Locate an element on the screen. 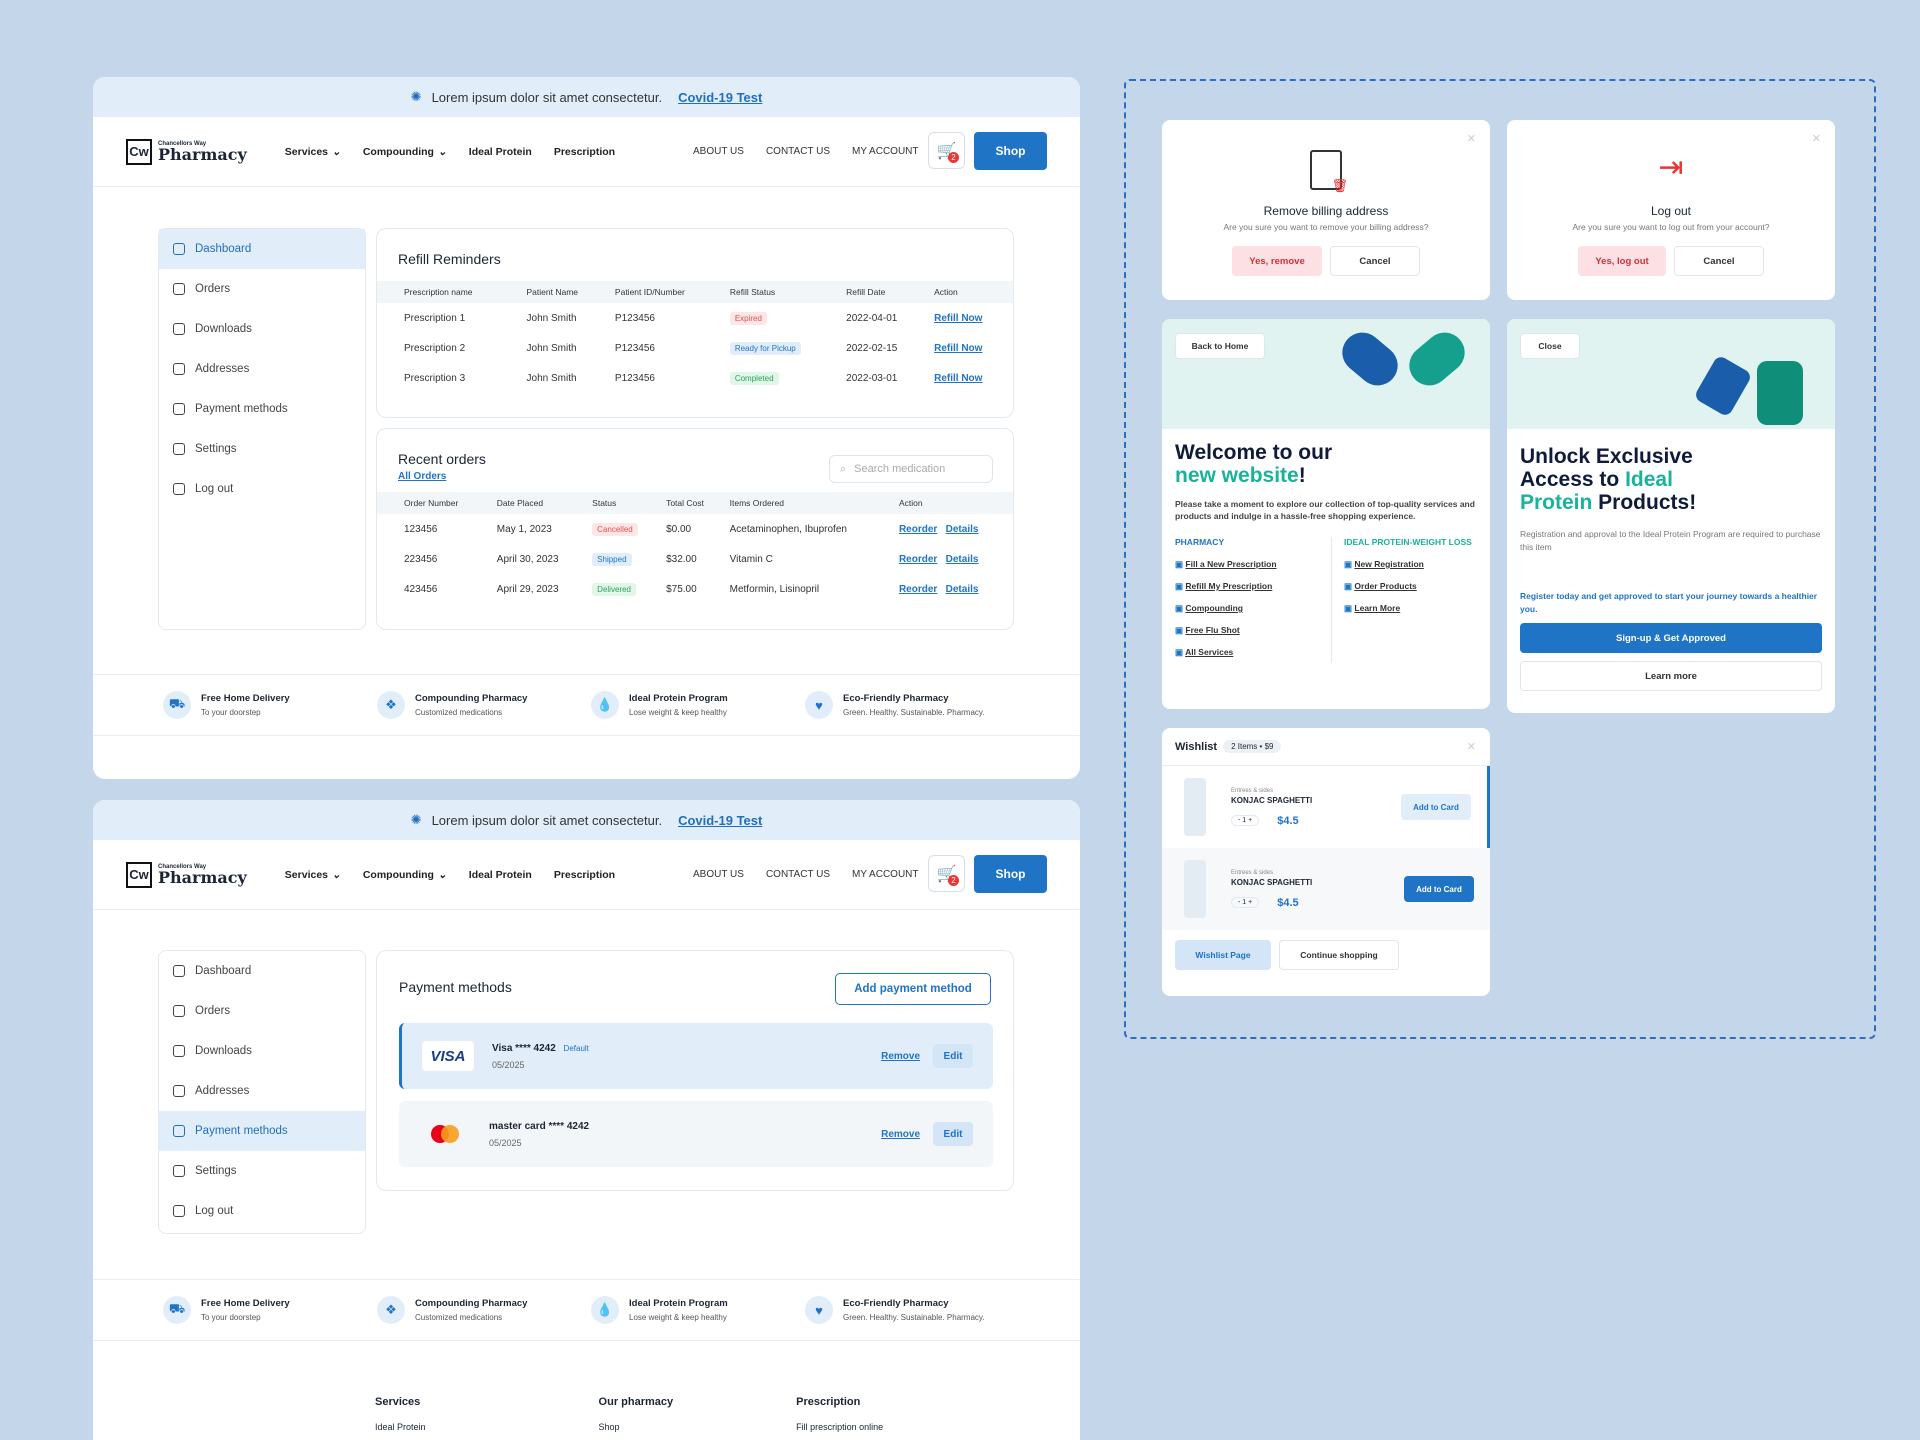 The width and height of the screenshot is (1920, 1440). sidebar-label: Addresses is located at coordinates (222, 369).